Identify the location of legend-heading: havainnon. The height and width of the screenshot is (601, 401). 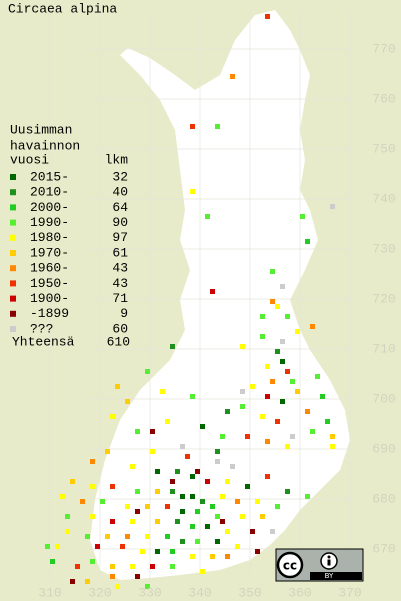
(45, 145).